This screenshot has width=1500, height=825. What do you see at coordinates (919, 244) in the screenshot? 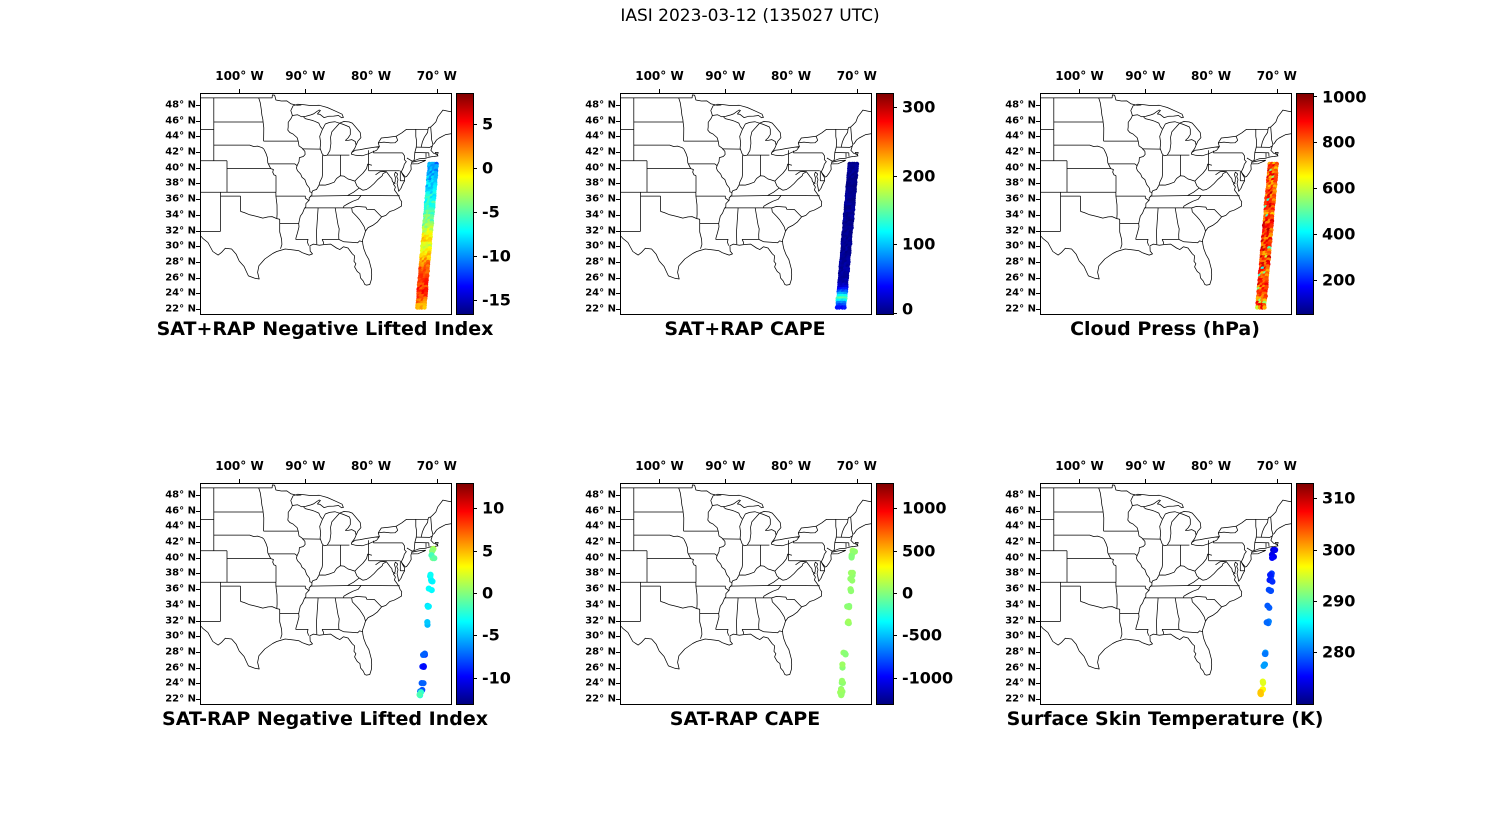
I see `colorbar-tick-label: 100` at bounding box center [919, 244].